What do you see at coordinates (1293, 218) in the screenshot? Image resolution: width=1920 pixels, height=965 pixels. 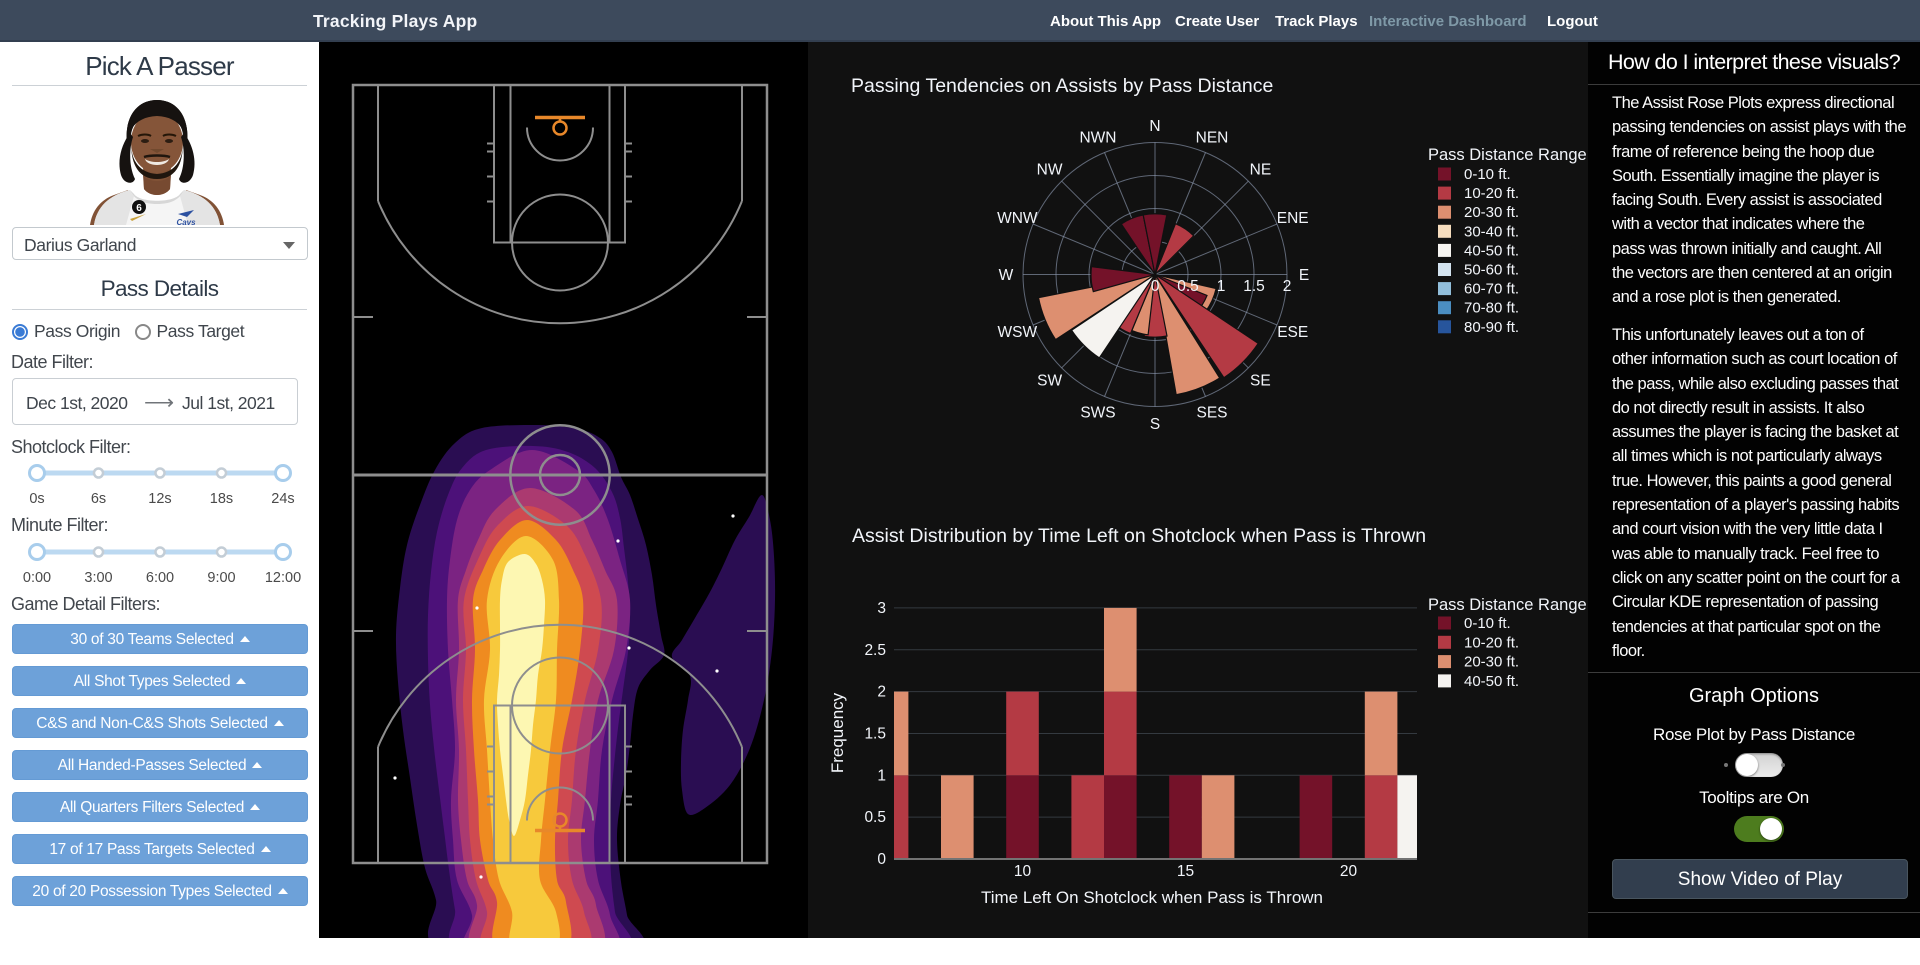 I see `svg-text: ENE` at bounding box center [1293, 218].